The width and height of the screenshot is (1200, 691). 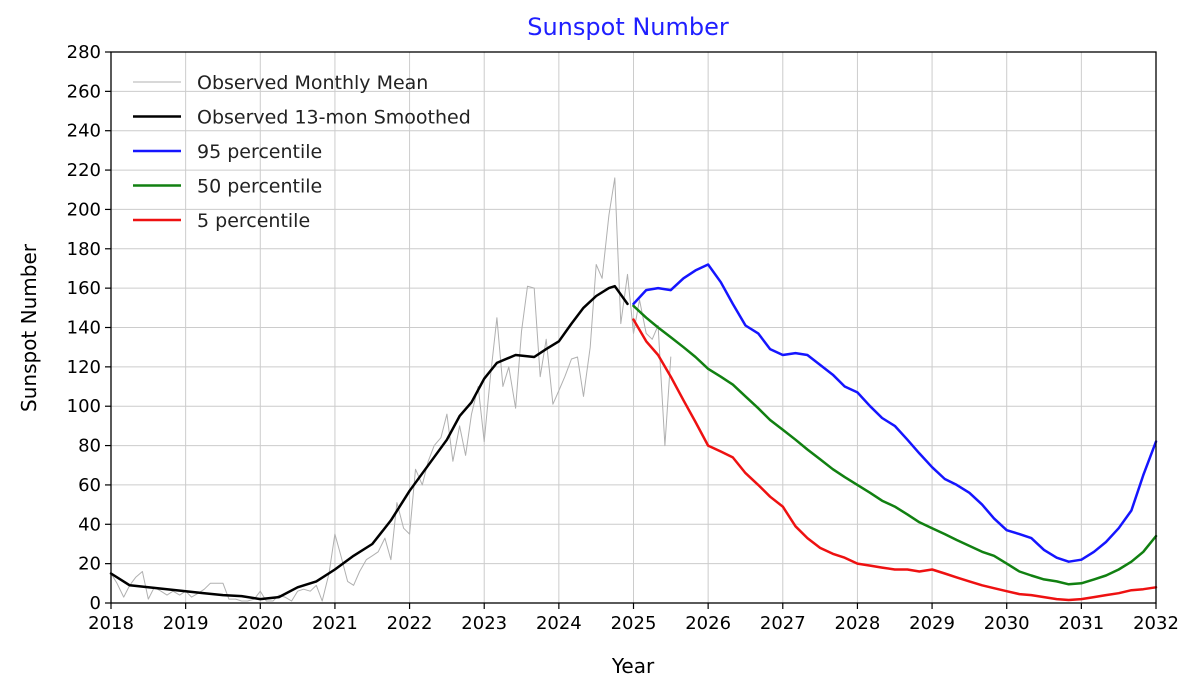 I want to click on y-tick-label: 180, so click(x=84, y=249).